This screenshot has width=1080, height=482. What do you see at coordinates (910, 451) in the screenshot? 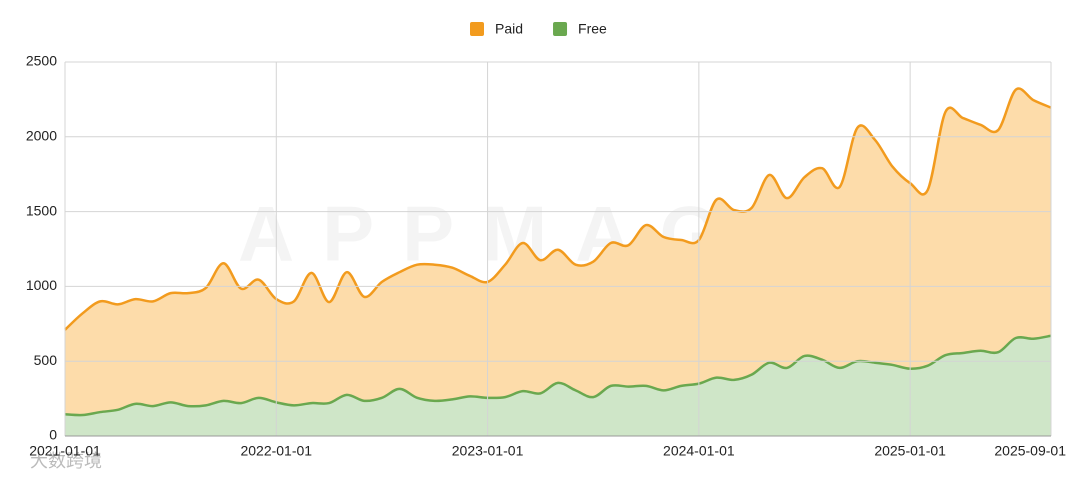
I see `x-tick-label: 2025-01-01` at bounding box center [910, 451].